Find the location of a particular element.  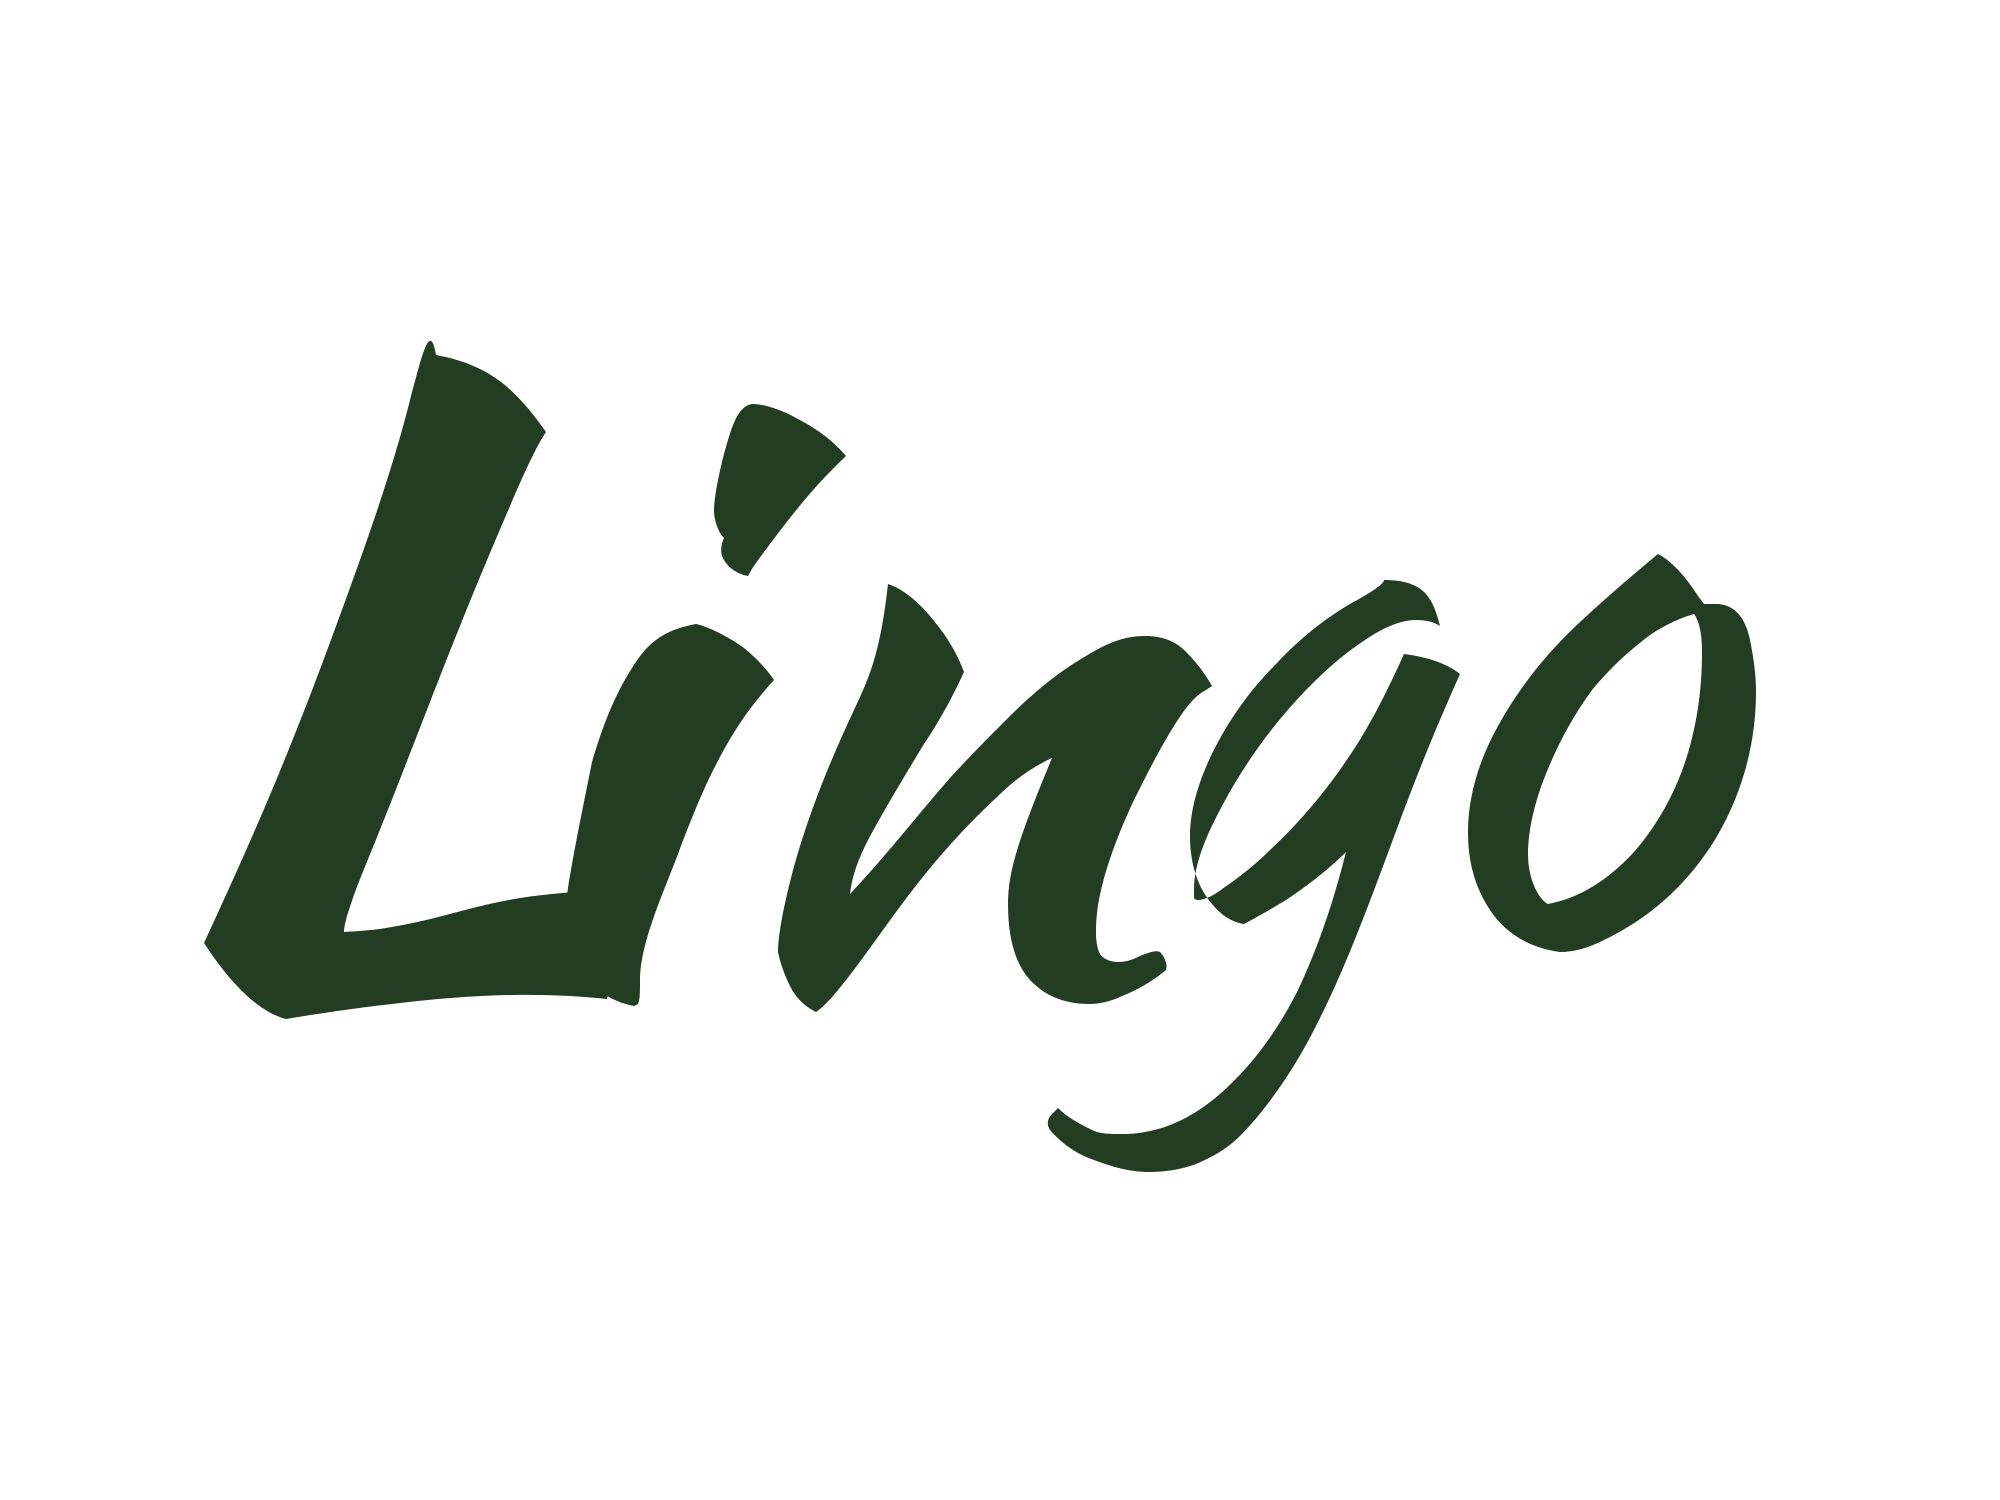

letter-l is located at coordinates (407, 679).